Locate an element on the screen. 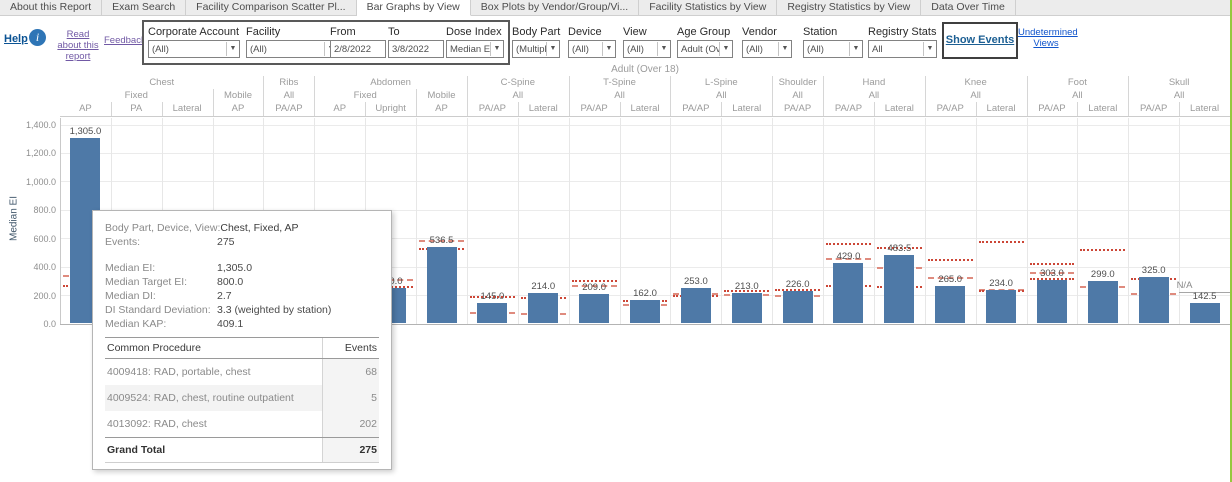 The height and width of the screenshot is (482, 1232). tooltip-row: Body Part, Device, View: Chest, Fixed, AP is located at coordinates (242, 228).